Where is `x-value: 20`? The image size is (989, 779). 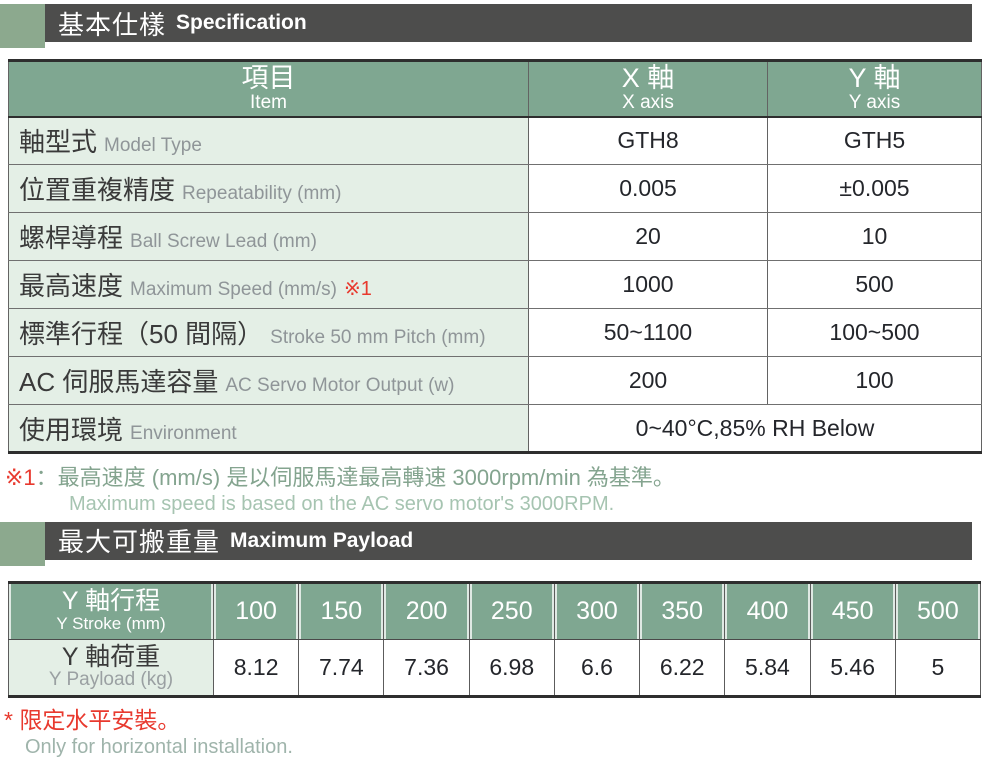
x-value: 20 is located at coordinates (648, 236).